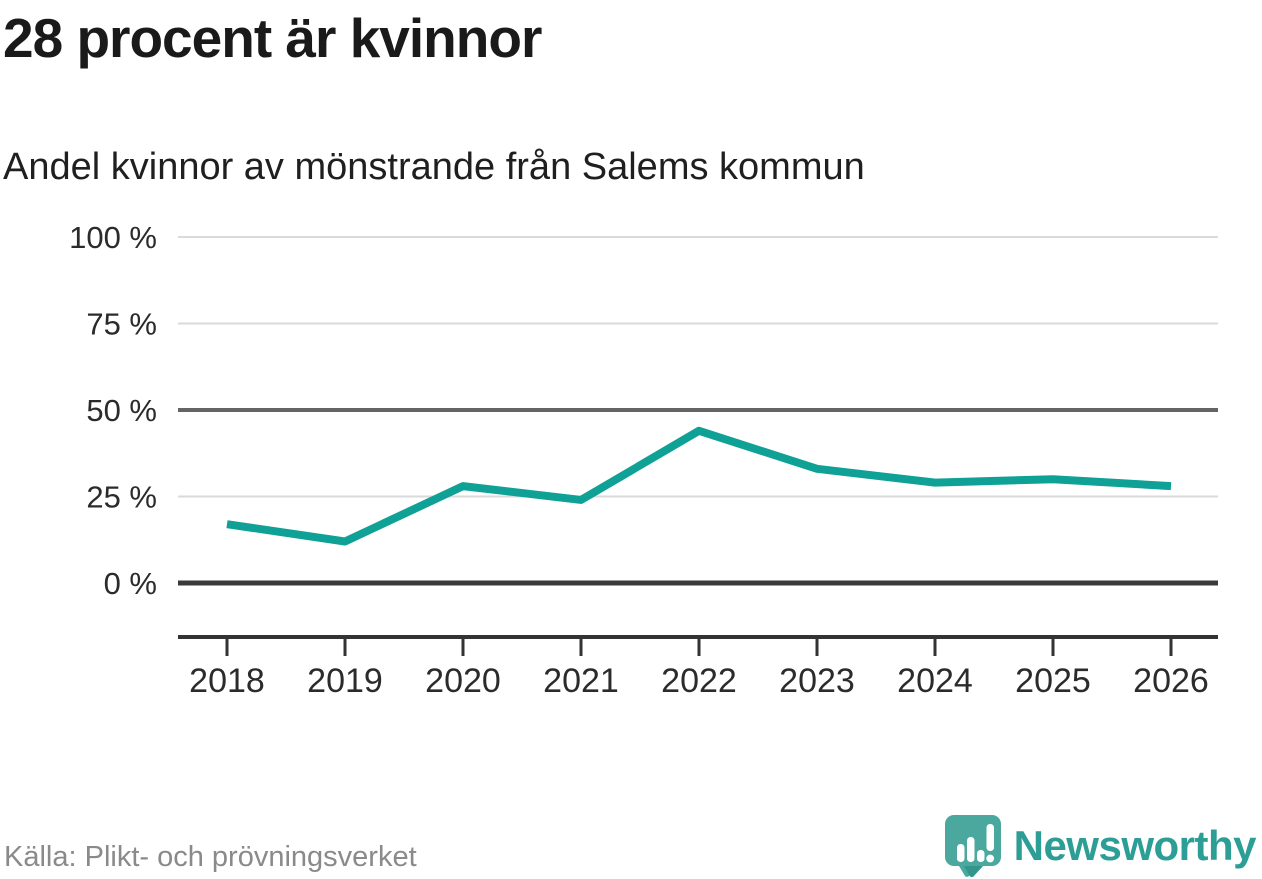  I want to click on chart-title: 28 procent är kvinnor, so click(272, 38).